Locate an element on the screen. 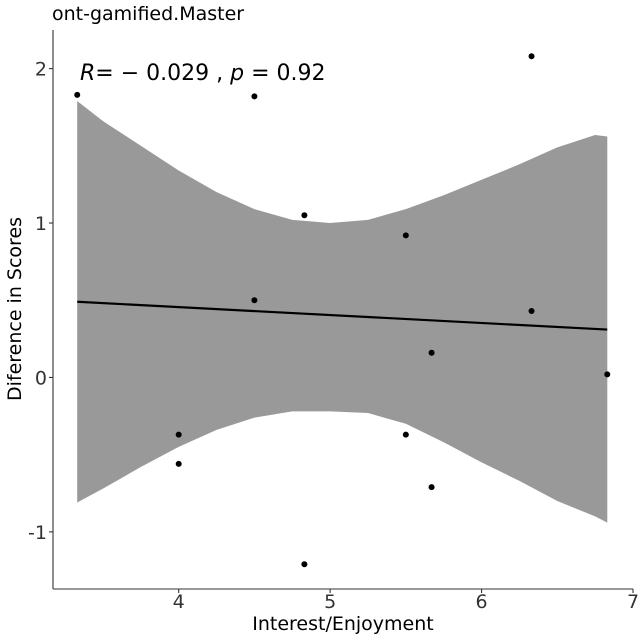 This screenshot has width=640, height=640. x-tick-label: 6 is located at coordinates (482, 602).